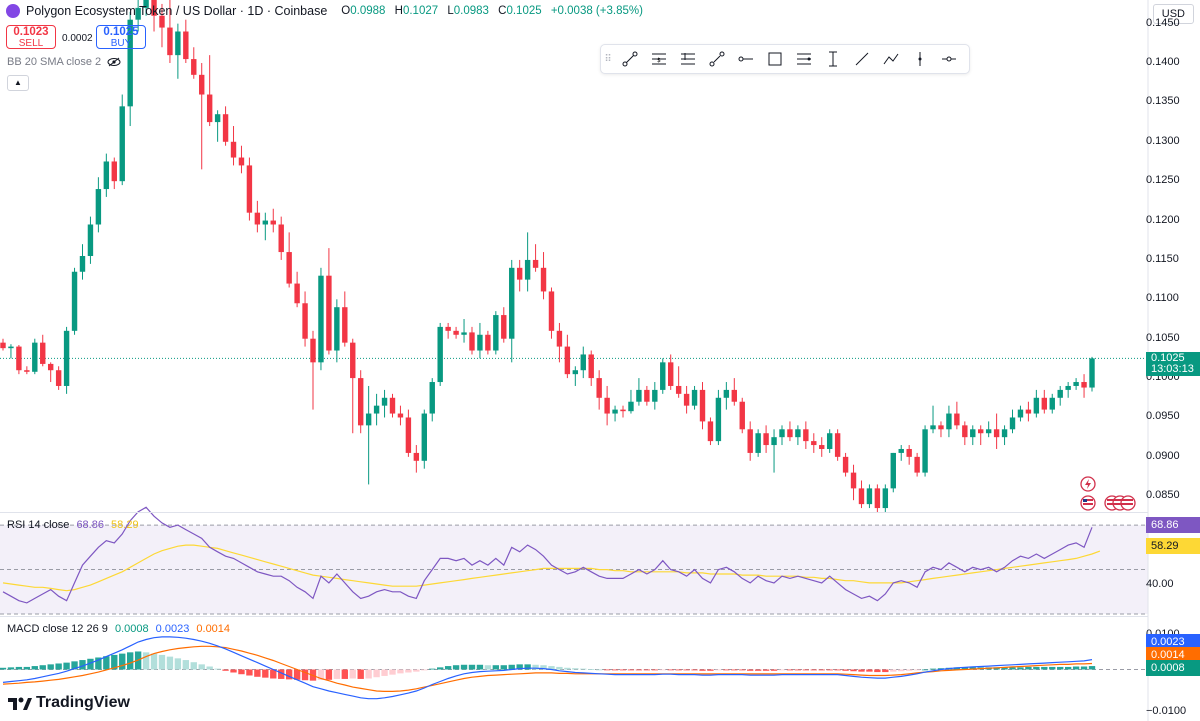  I want to click on rectangle-icon, so click(774, 59).